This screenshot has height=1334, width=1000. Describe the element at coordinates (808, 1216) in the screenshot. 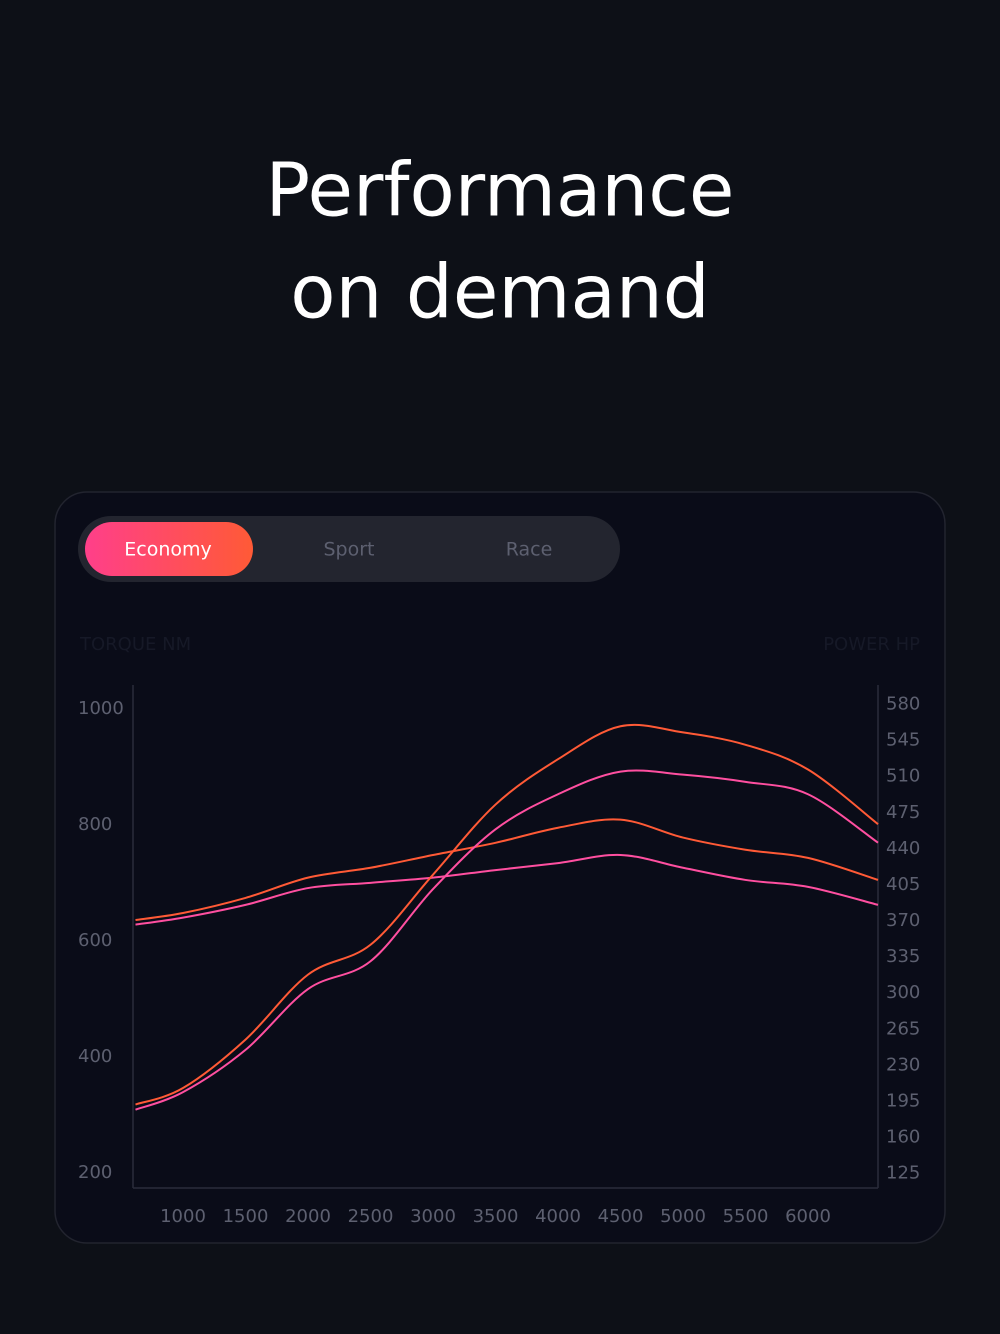

I see `x-tick-label: 6000` at that location.